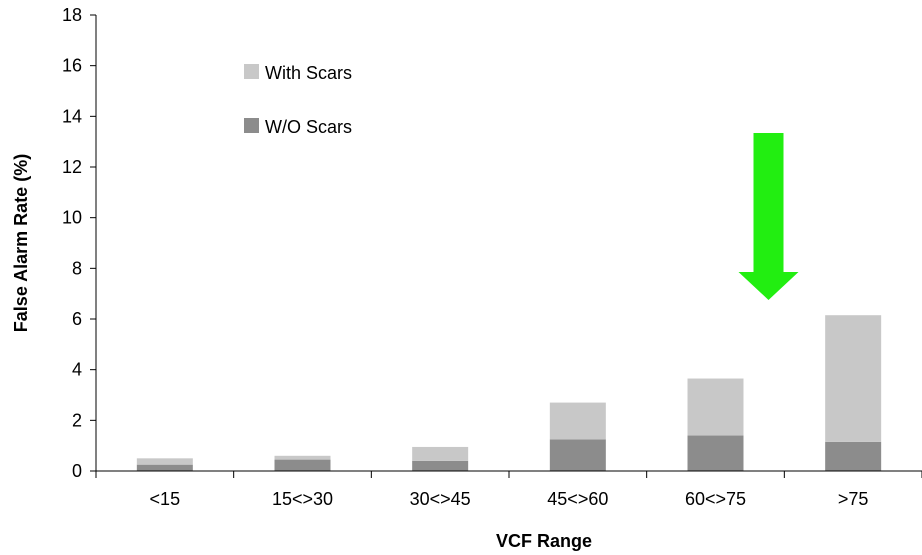 This screenshot has width=922, height=555. What do you see at coordinates (77, 319) in the screenshot?
I see `y-tick-label: 6` at bounding box center [77, 319].